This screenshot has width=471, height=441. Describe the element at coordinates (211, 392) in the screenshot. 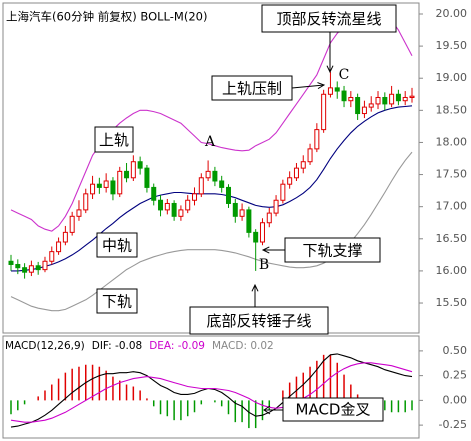

I see `series-line` at that location.